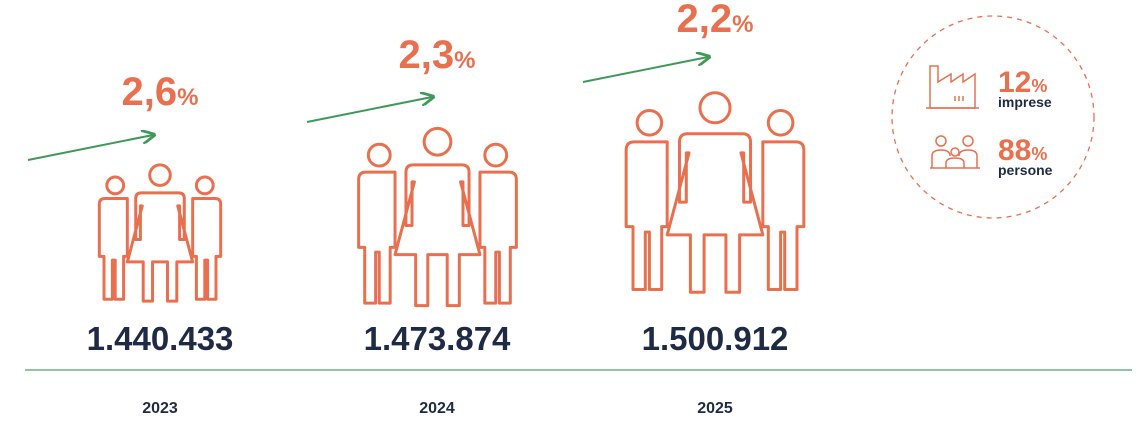  I want to click on population: 1.440.433, so click(160, 338).